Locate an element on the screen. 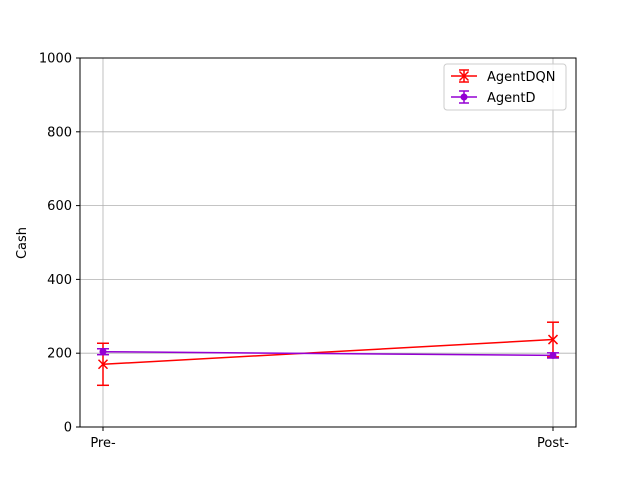 The width and height of the screenshot is (640, 480). y-axis: 0 200 400 600 800 1000 is located at coordinates (59, 244).